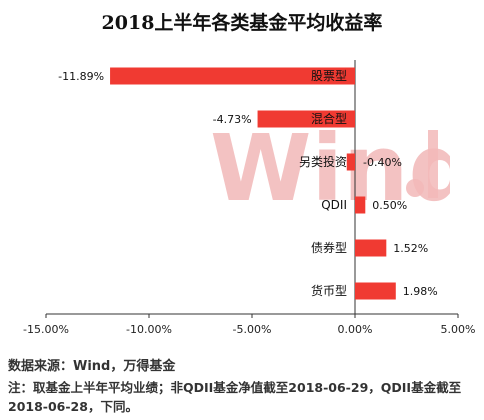 The image size is (484, 420). Describe the element at coordinates (92, 366) in the screenshot. I see `data-source: 数据来源：Wind，万得基金` at that location.